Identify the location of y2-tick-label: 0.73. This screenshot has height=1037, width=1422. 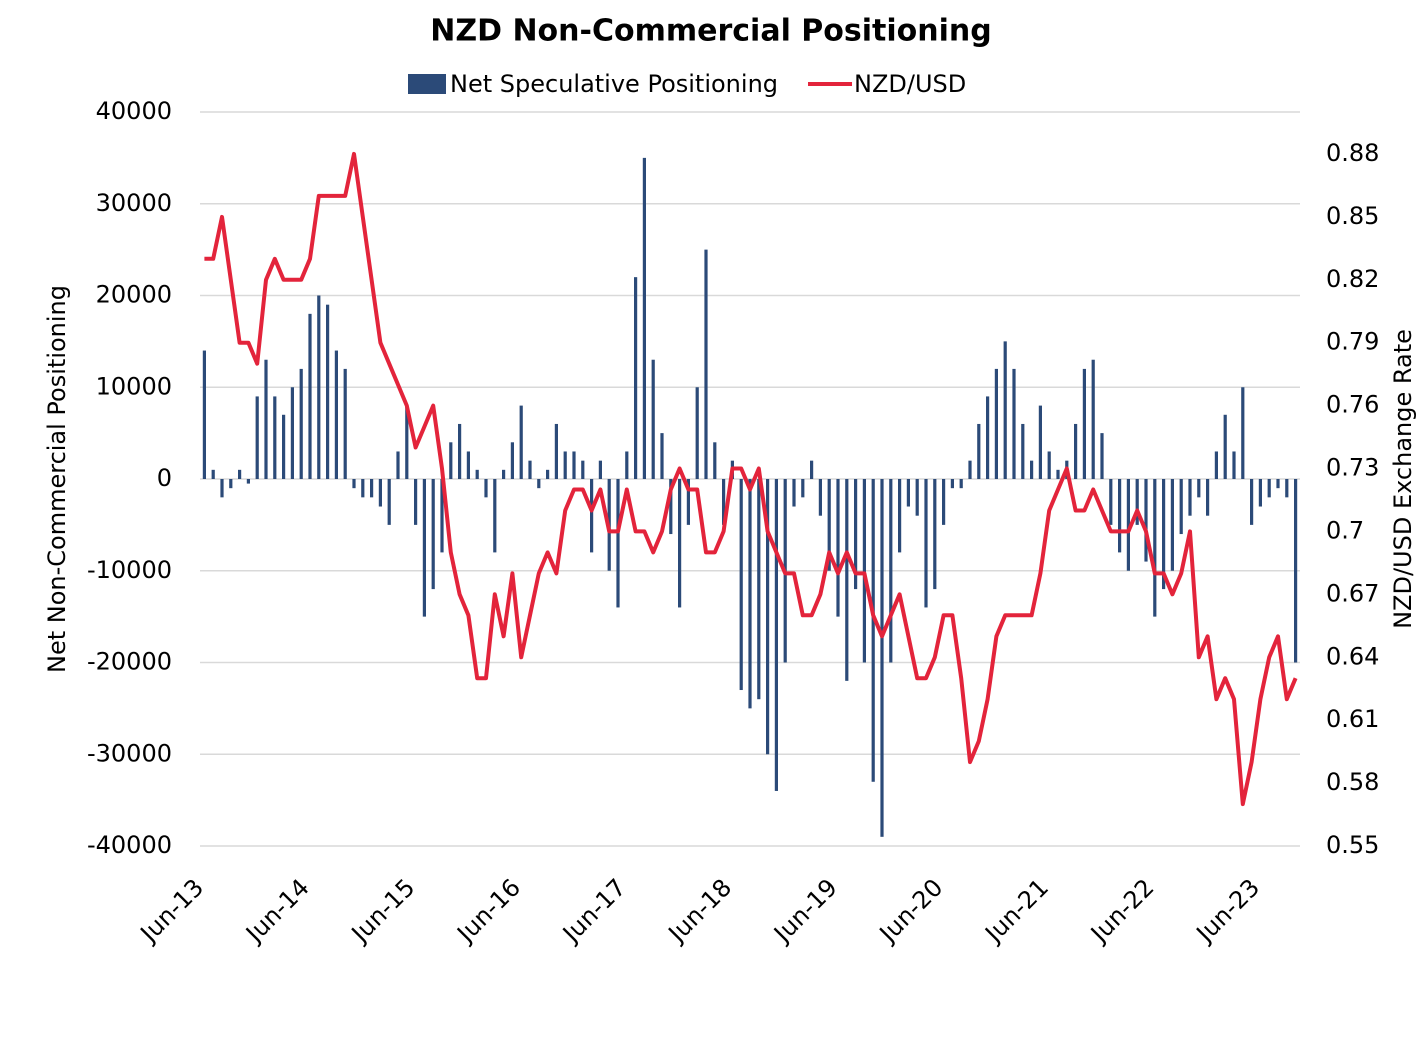
(1352, 468).